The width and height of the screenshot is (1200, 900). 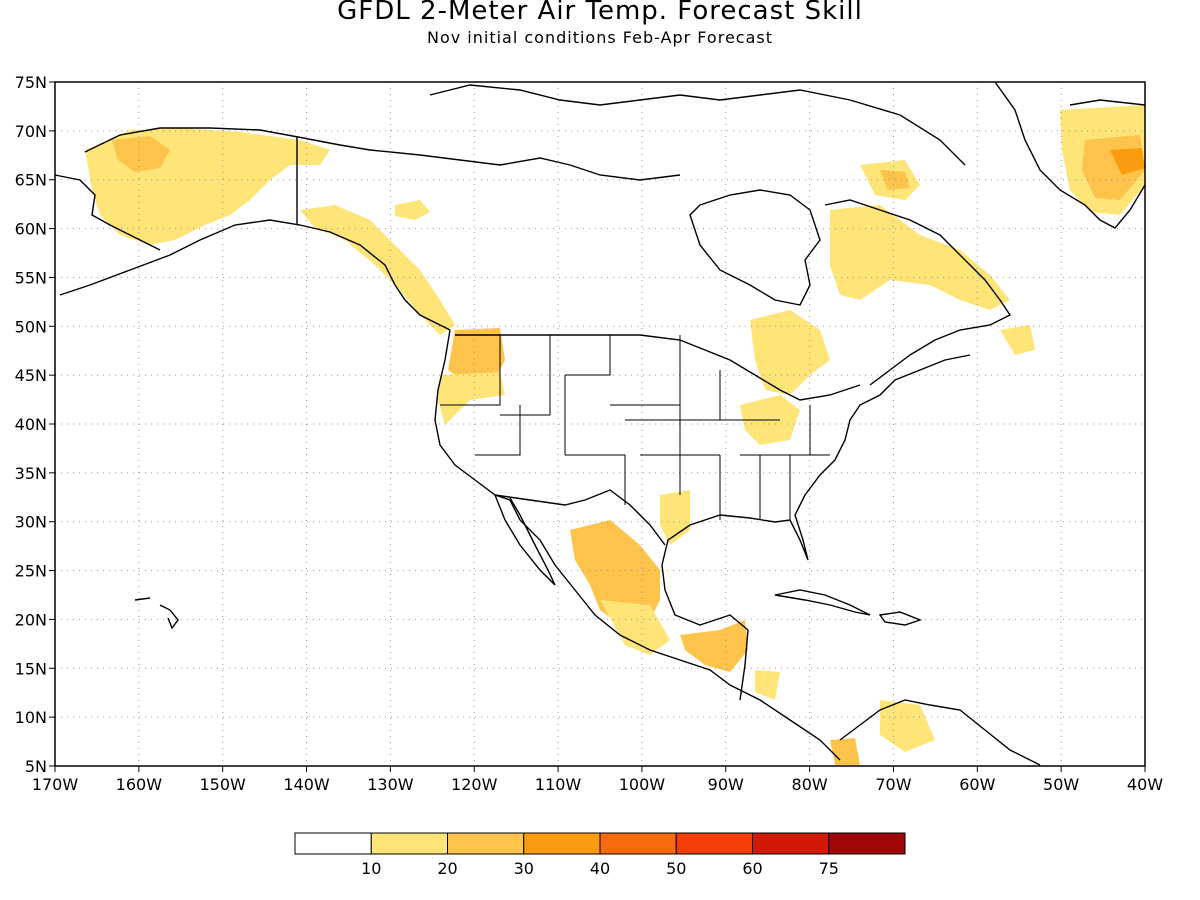 What do you see at coordinates (31, 619) in the screenshot?
I see `lat-tick-label: 20N` at bounding box center [31, 619].